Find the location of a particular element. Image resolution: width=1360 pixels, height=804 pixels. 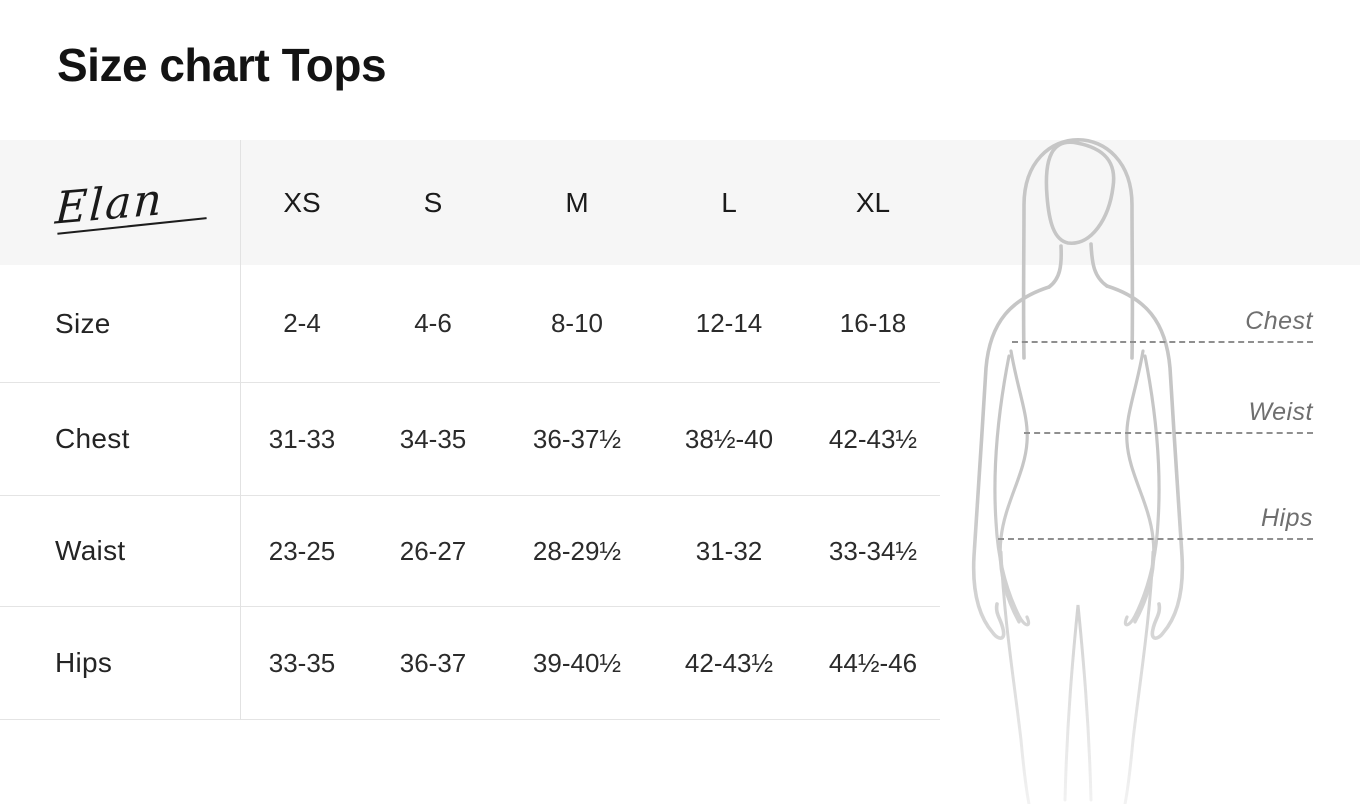

chest-xl: 42-43½ is located at coordinates (873, 438).